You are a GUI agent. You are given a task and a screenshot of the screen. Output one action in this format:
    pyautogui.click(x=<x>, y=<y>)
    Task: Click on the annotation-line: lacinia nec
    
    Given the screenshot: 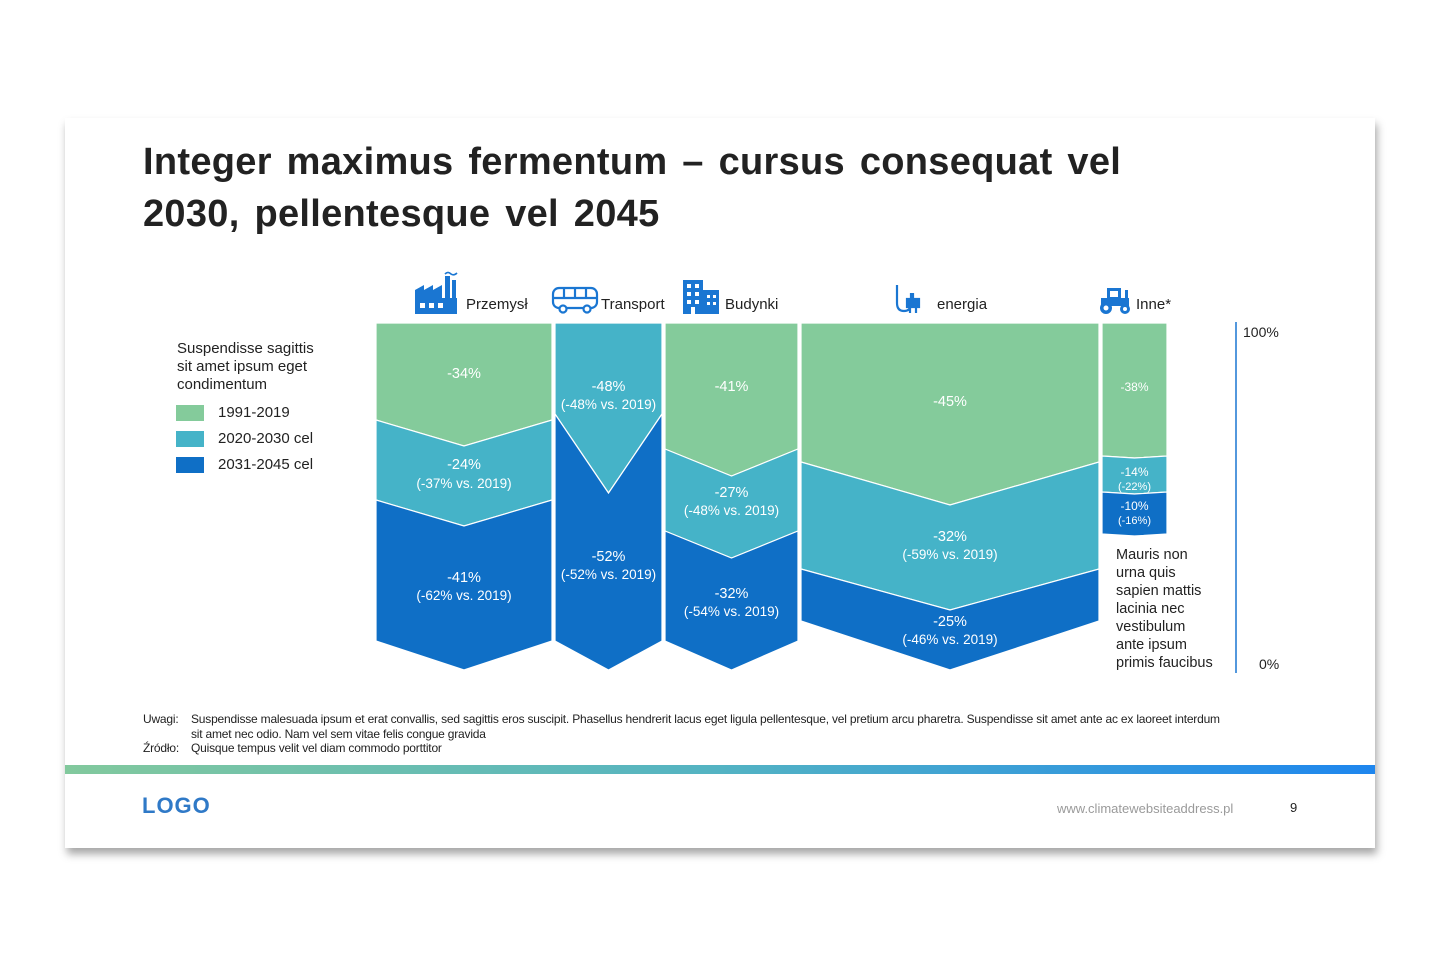 What is the action you would take?
    pyautogui.click(x=1150, y=609)
    